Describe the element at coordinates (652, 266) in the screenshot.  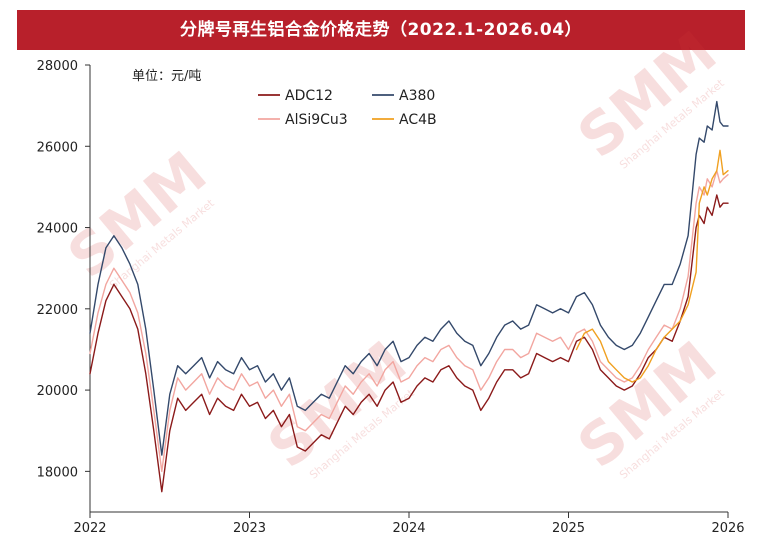
I see `series-line-ac4b` at that location.